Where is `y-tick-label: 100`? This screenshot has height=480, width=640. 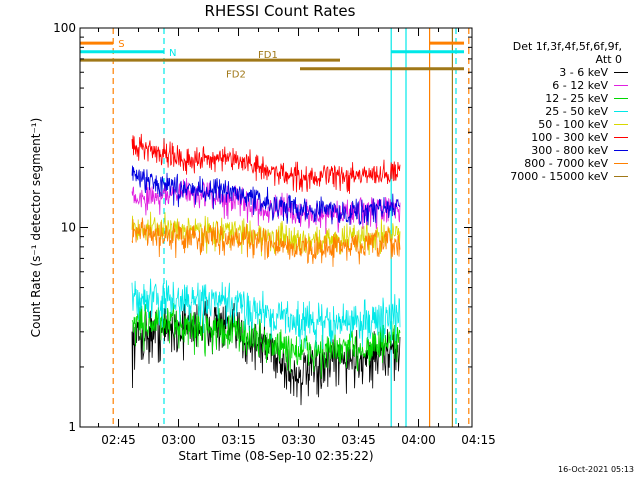 y-tick-label: 100 is located at coordinates (64, 28).